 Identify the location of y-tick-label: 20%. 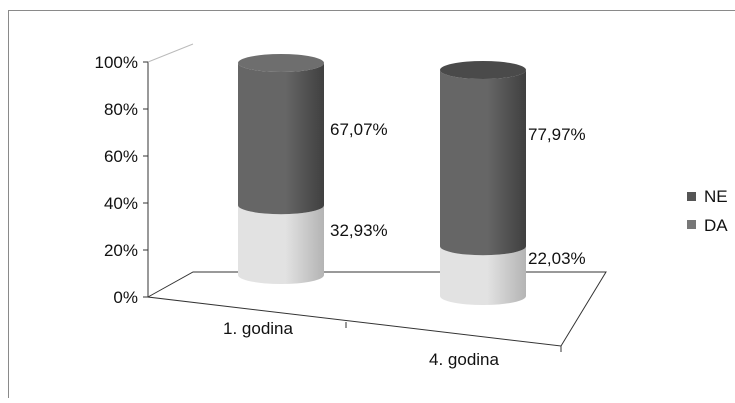
(121, 250).